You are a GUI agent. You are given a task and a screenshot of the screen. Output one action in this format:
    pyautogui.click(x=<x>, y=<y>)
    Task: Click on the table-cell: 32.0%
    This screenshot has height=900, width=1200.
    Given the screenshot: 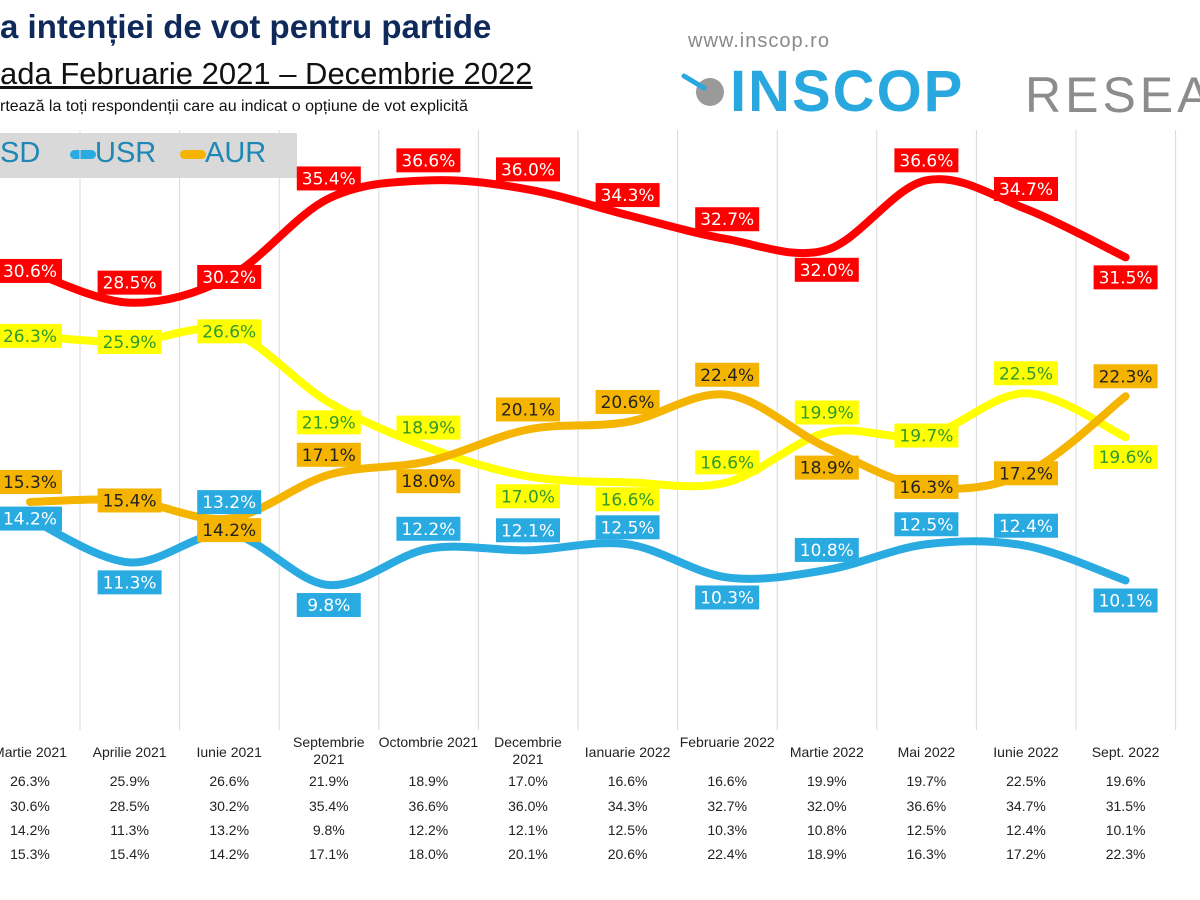 What is the action you would take?
    pyautogui.click(x=826, y=806)
    